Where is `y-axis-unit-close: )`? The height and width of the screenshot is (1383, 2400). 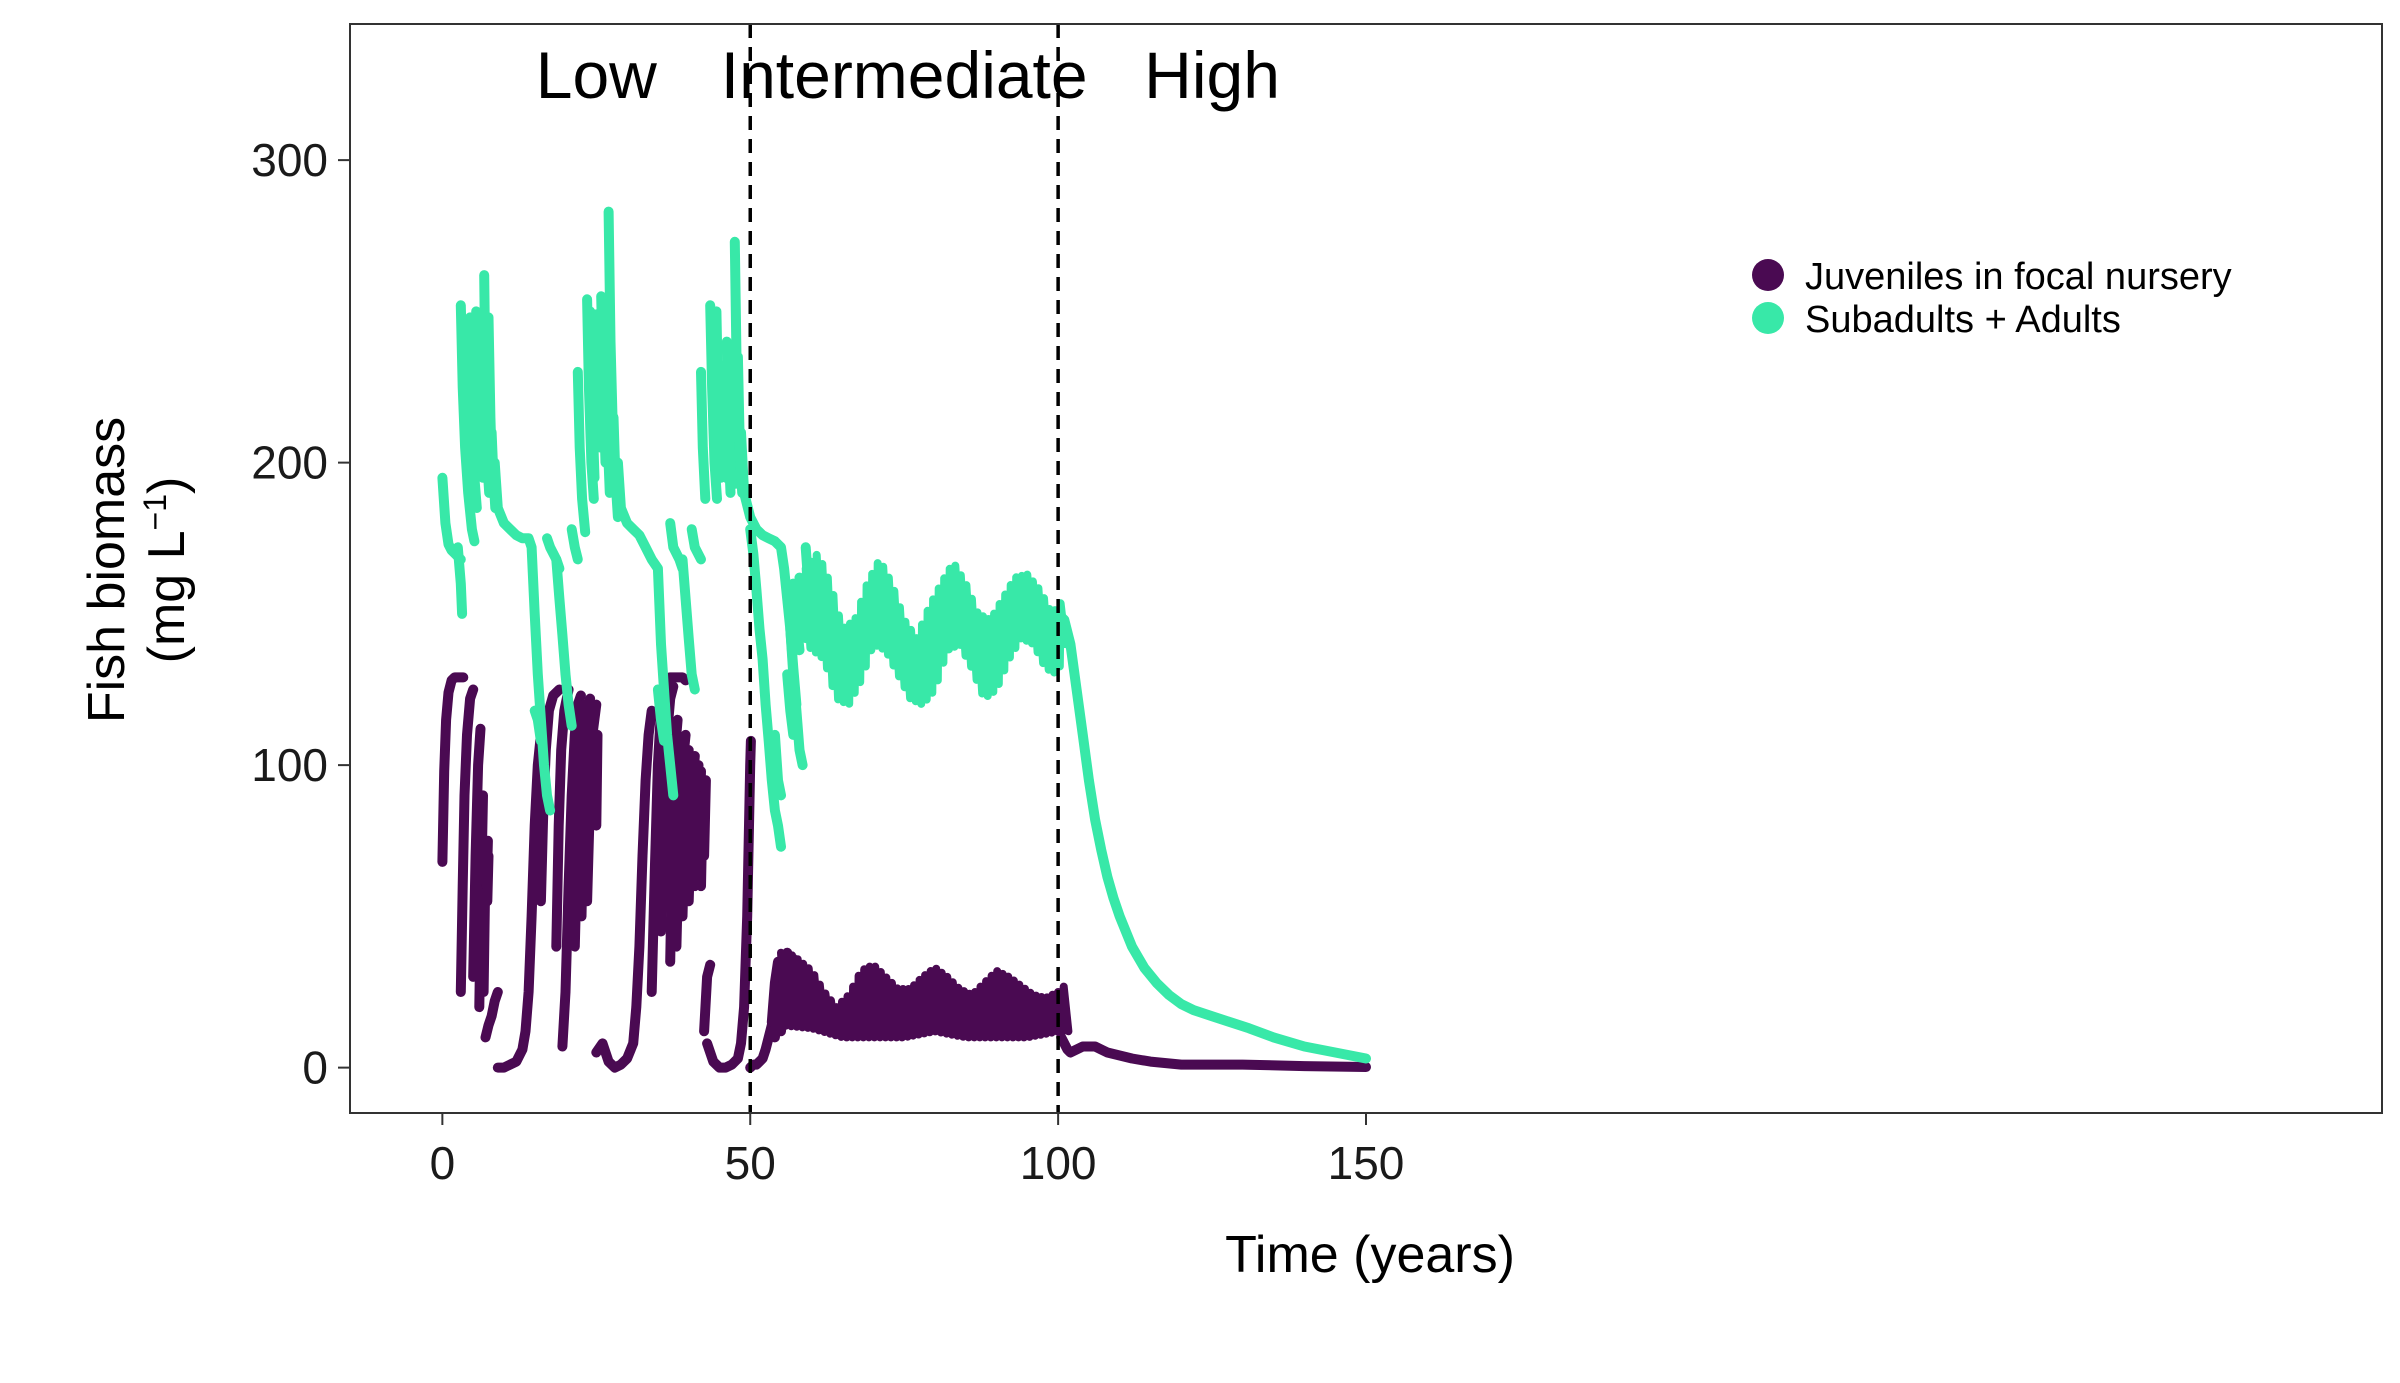
y-axis-unit-close: ) is located at coordinates (167, 485).